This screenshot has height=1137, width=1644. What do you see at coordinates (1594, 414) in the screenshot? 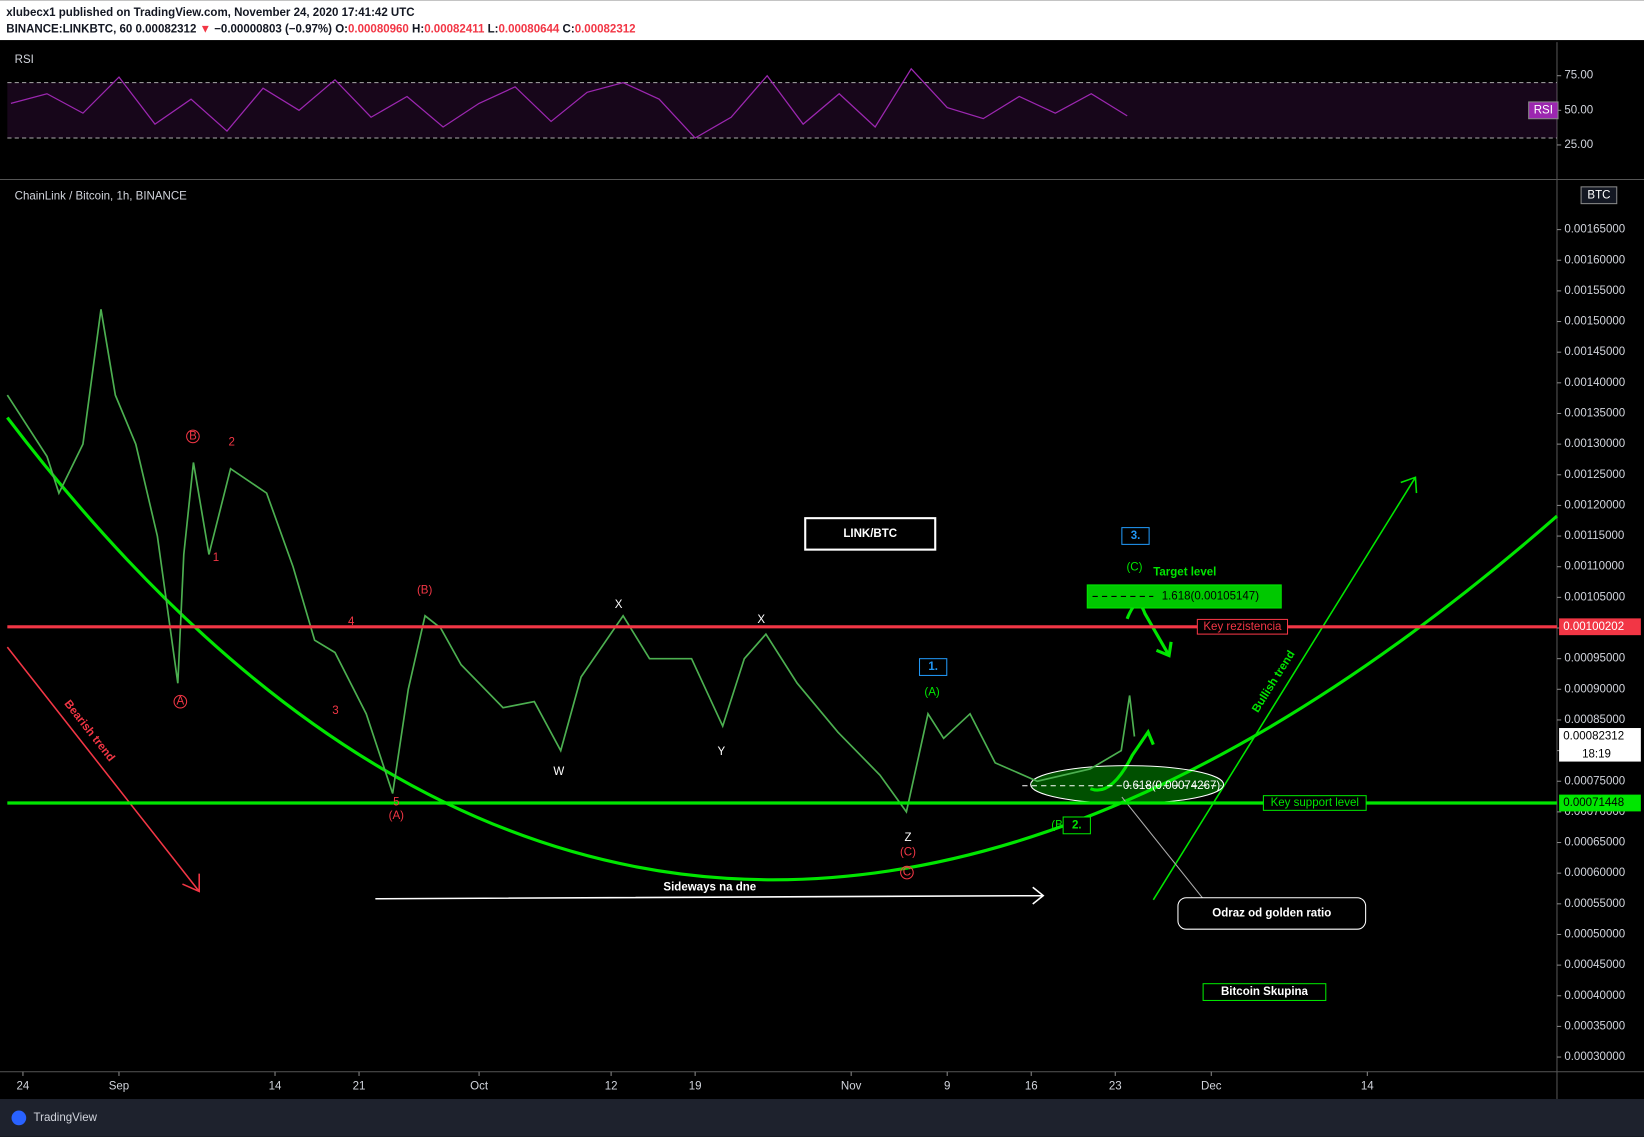
I see `y-tick-label: 0.00135000` at bounding box center [1594, 414].